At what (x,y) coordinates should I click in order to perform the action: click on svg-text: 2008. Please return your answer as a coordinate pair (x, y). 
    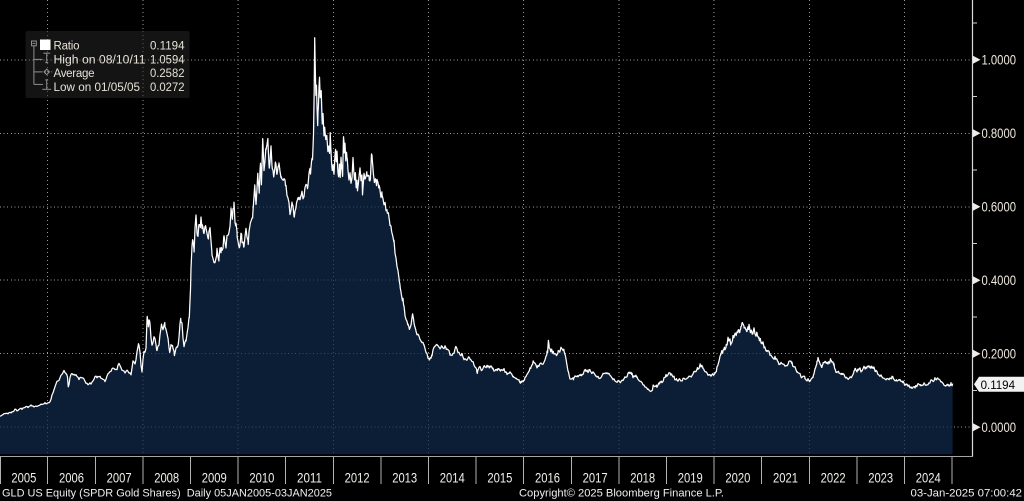
    Looking at the image, I should click on (166, 478).